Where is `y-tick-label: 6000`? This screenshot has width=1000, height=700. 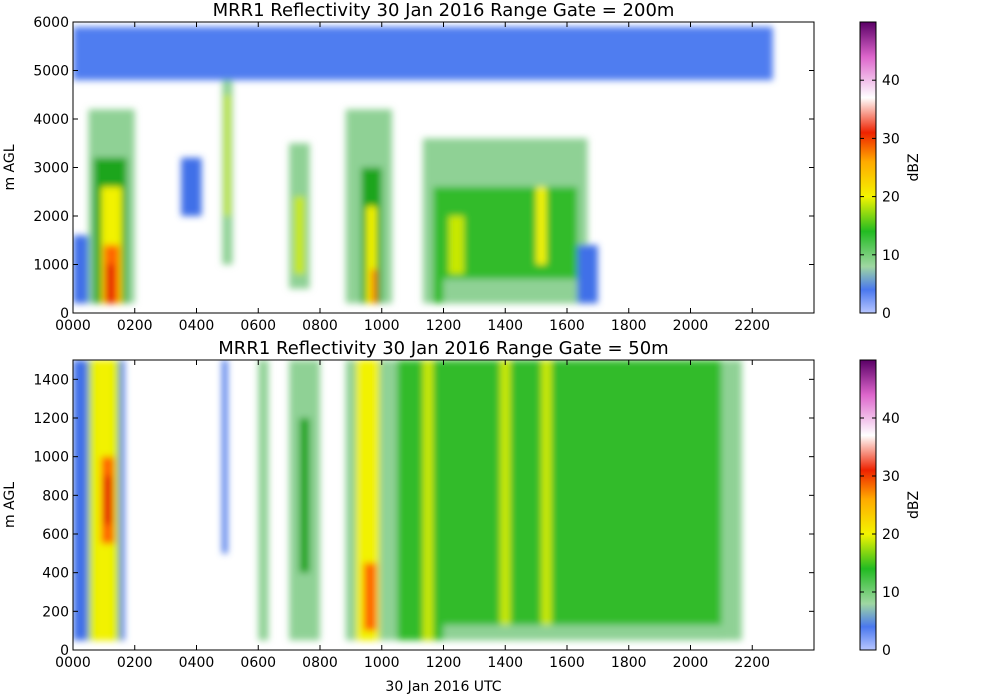 y-tick-label: 6000 is located at coordinates (51, 23).